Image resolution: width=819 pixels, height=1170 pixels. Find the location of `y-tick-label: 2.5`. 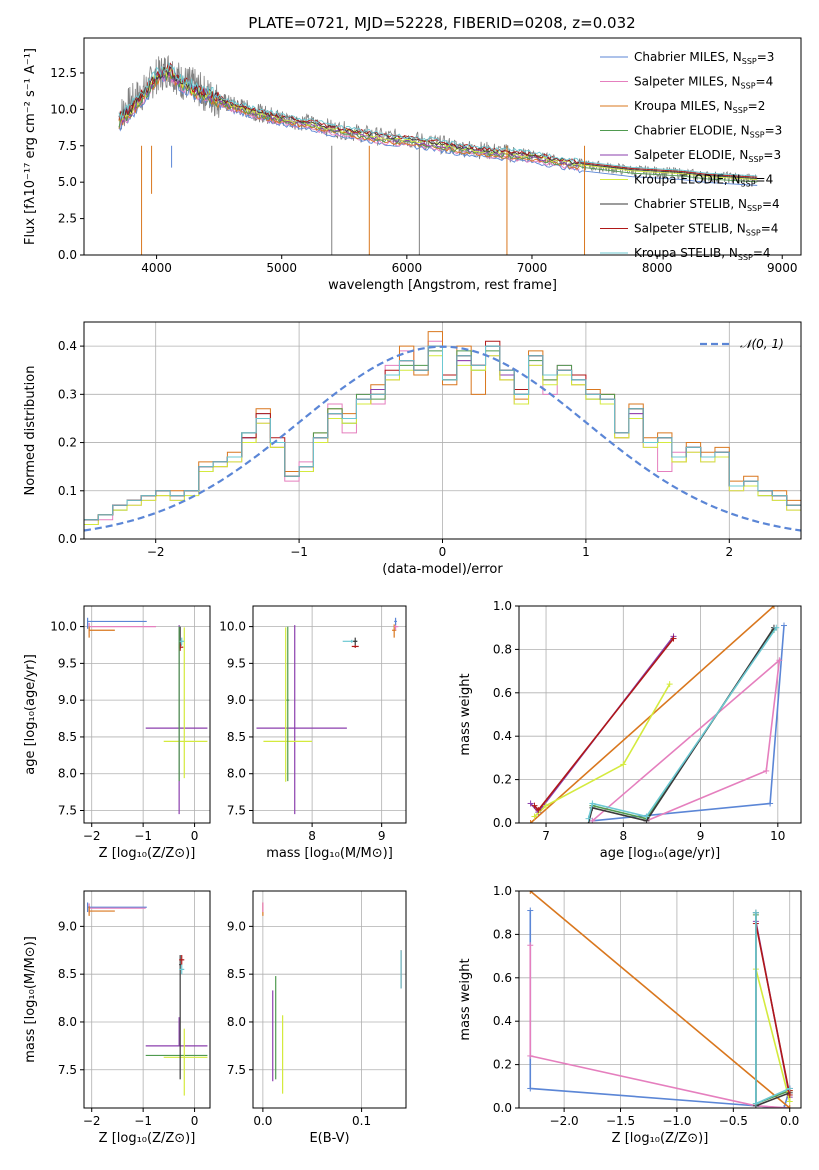

y-tick-label: 2.5 is located at coordinates (67, 219).